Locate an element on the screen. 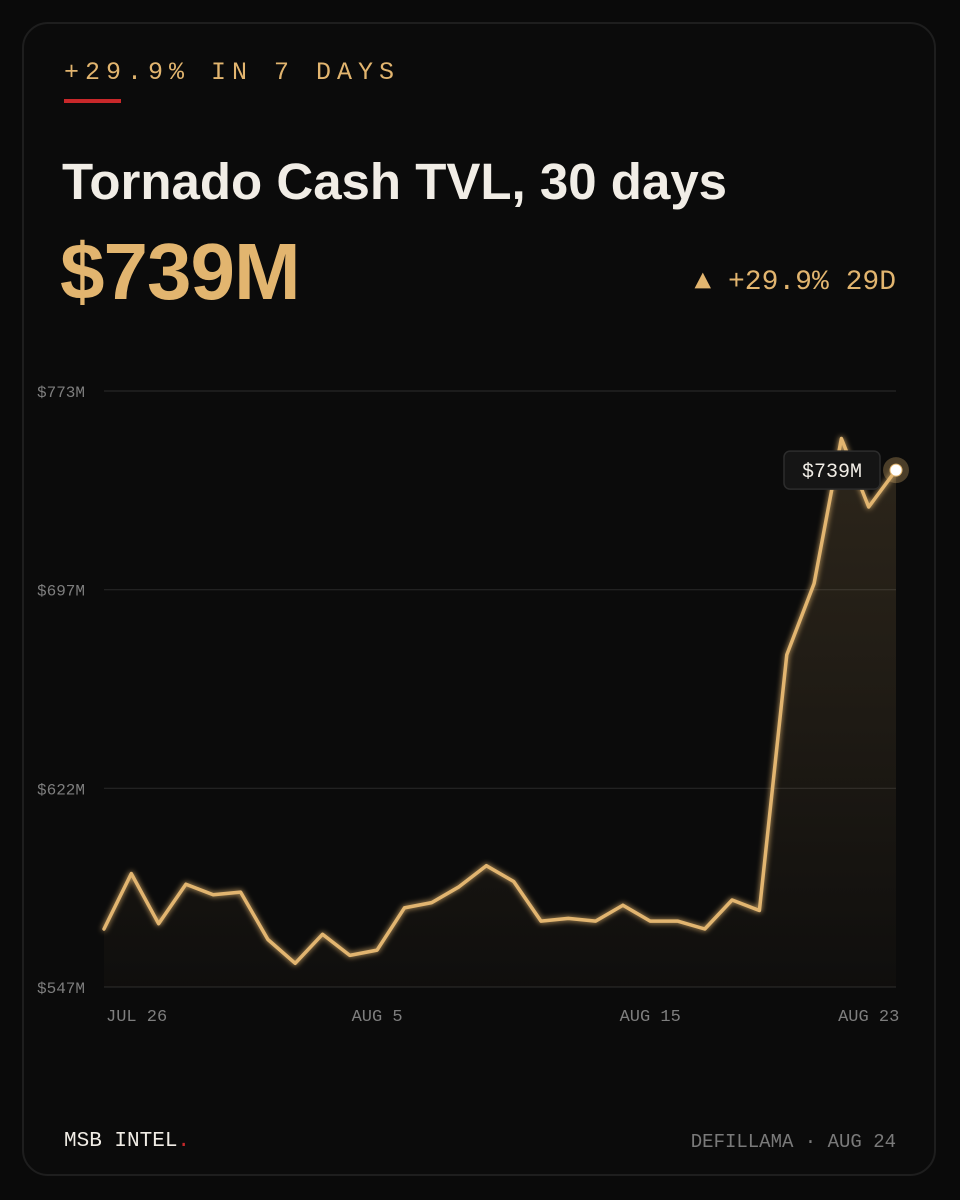 The width and height of the screenshot is (960, 1200). source-label: DEFILLAMA · AUG 24 is located at coordinates (793, 1142).